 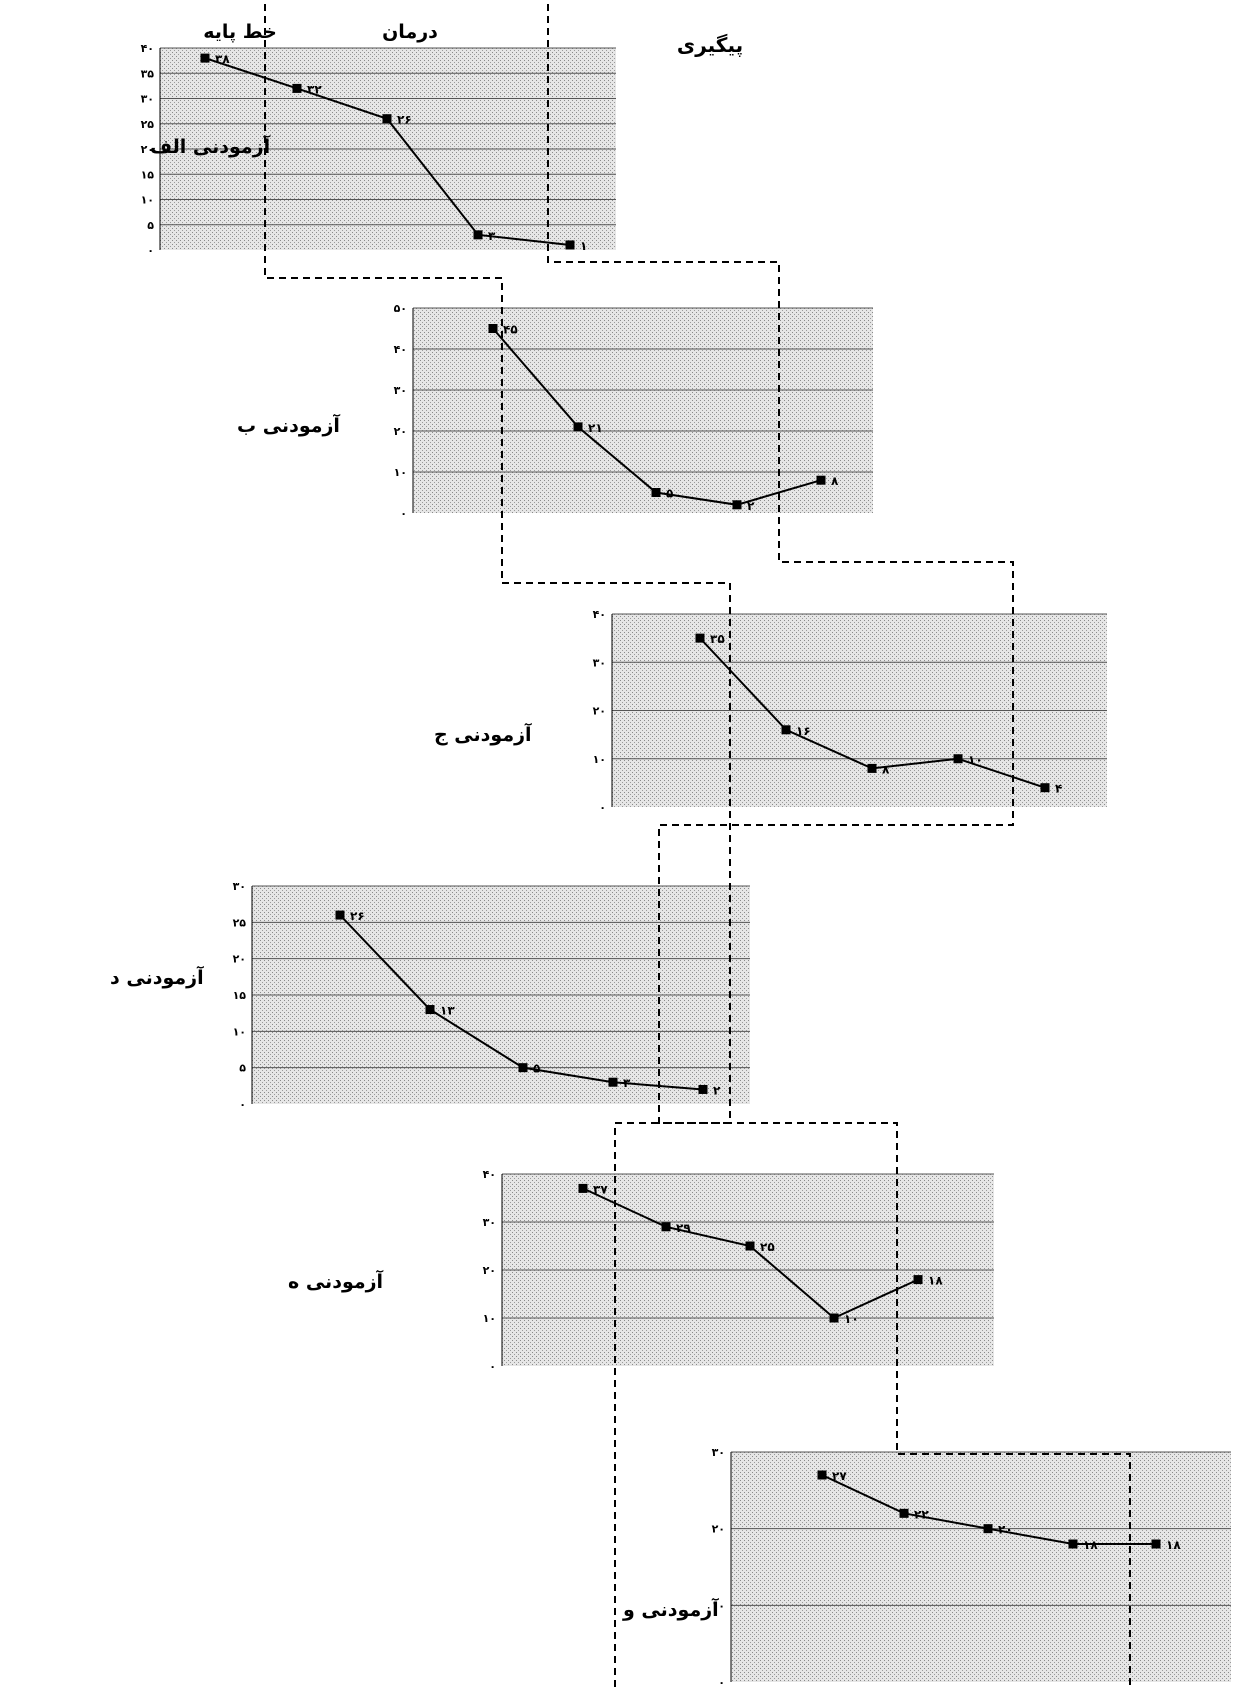 I want to click on y-tick-label-b: ۳۰, so click(x=400, y=390).